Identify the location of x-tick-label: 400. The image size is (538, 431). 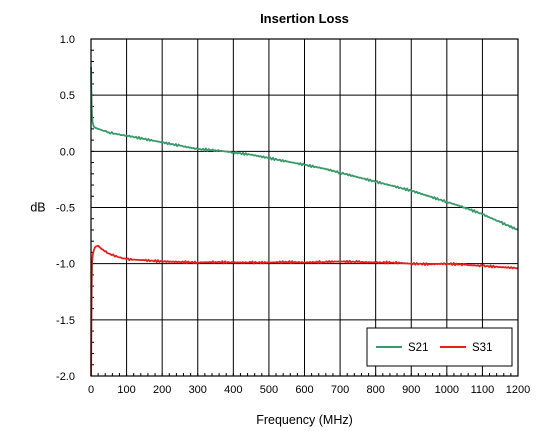
(233, 390).